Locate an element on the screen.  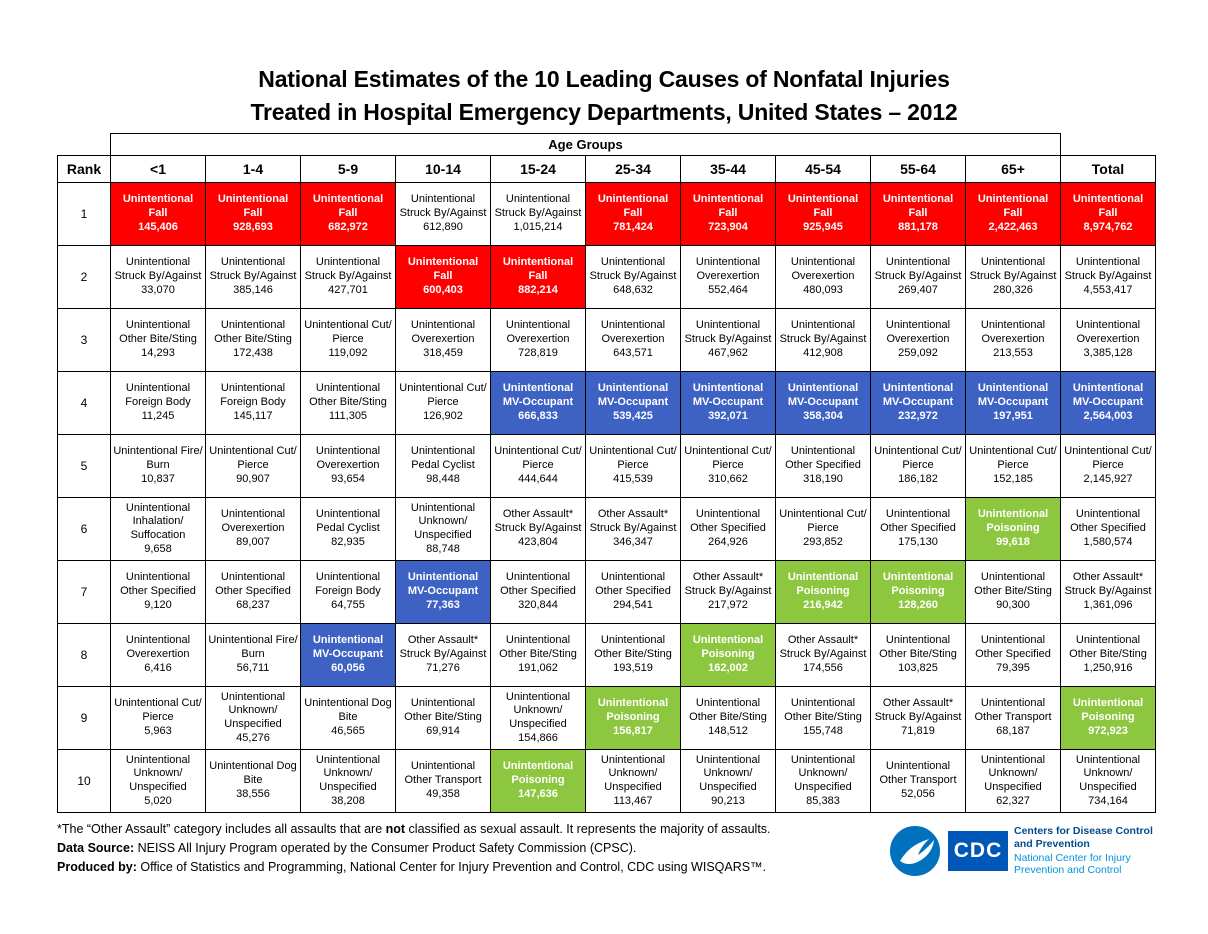
cause-cell: Unintentional Other Specified 9,120 is located at coordinates (158, 592).